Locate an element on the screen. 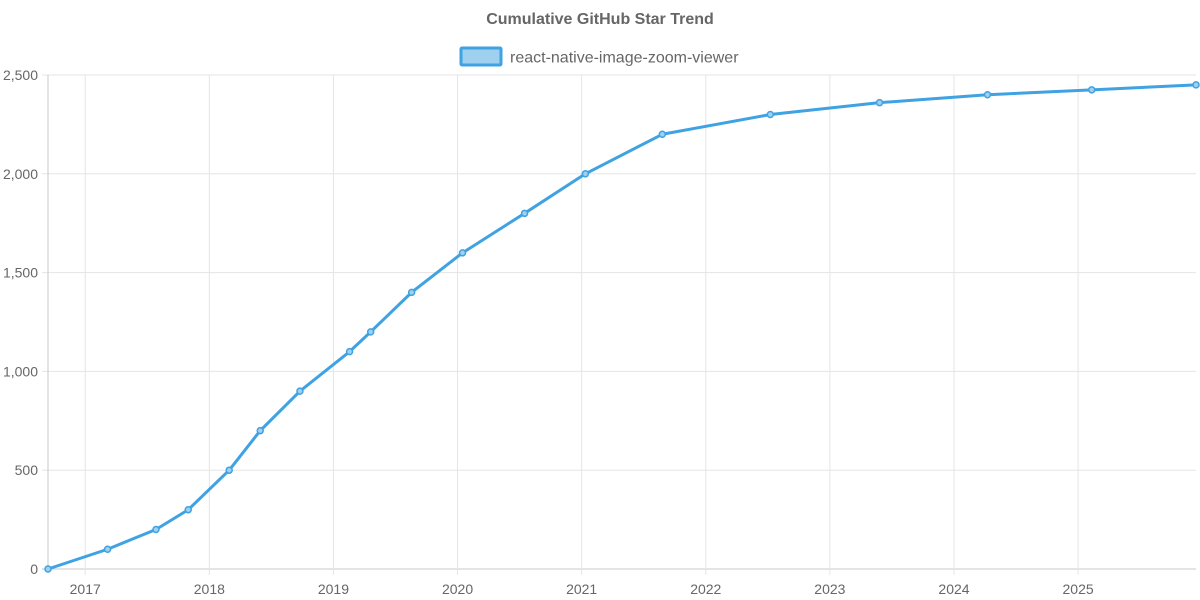 The image size is (1200, 600). y-tick-label: 2,500 is located at coordinates (20, 75).